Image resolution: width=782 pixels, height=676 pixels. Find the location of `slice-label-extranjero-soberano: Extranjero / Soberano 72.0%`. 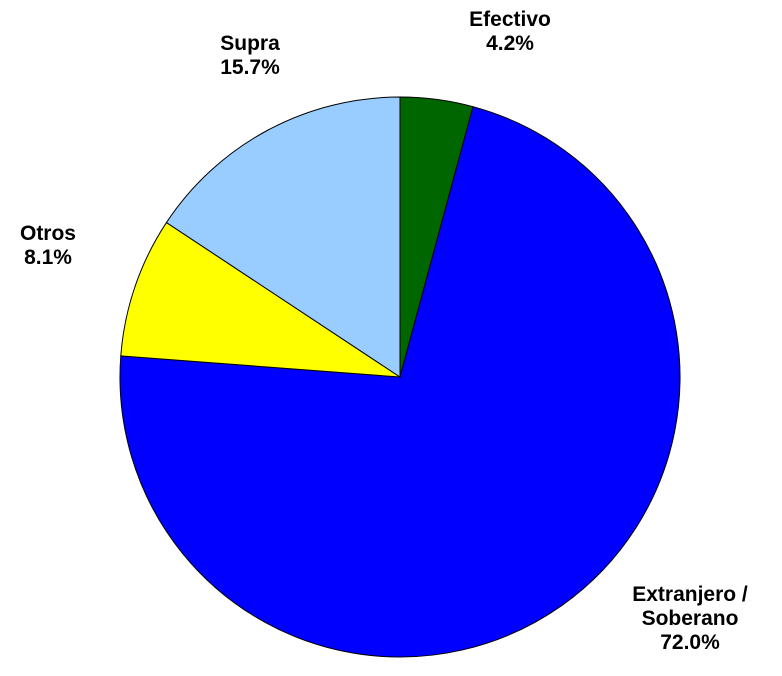

slice-label-extranjero-soberano: Extranjero / Soberano 72.0% is located at coordinates (690, 618).